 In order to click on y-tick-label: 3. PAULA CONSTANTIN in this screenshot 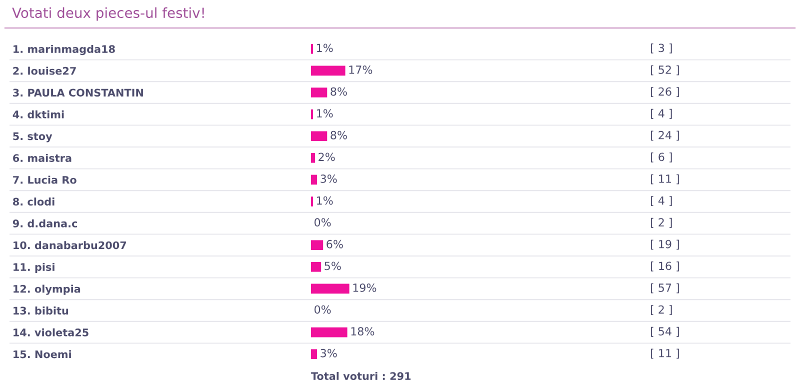, I will do `click(78, 92)`.